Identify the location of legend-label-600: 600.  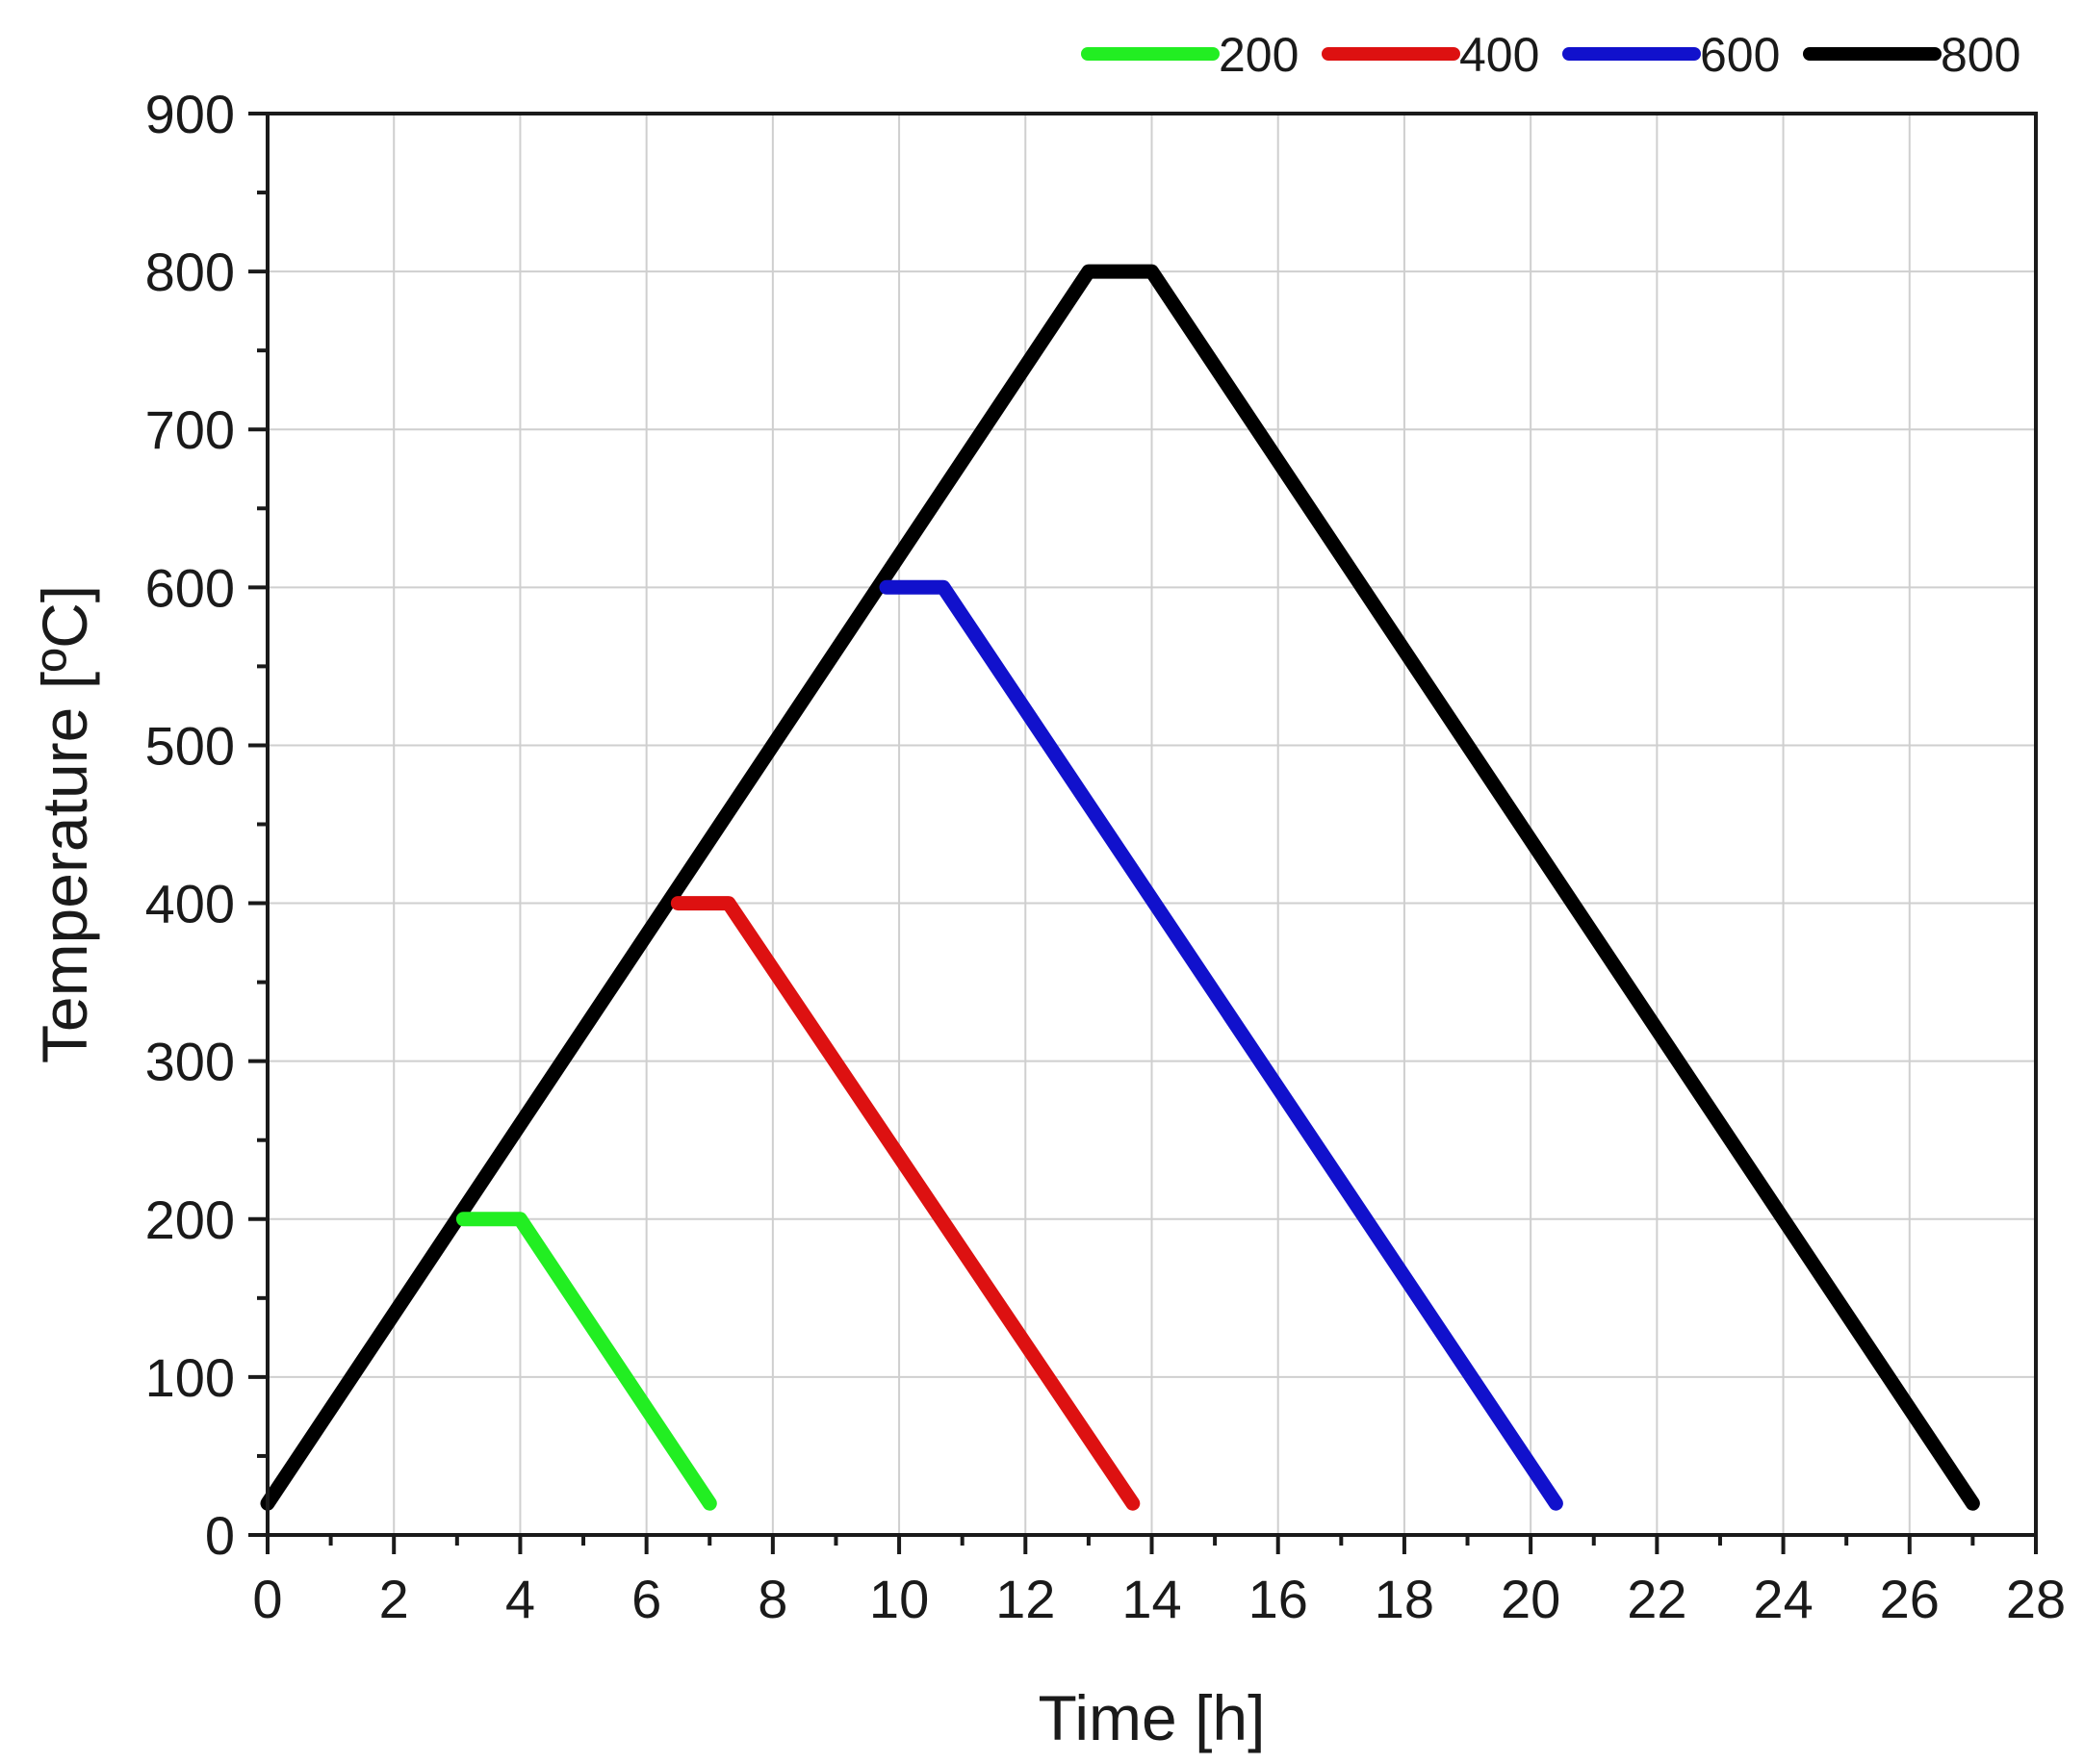
(1740, 55).